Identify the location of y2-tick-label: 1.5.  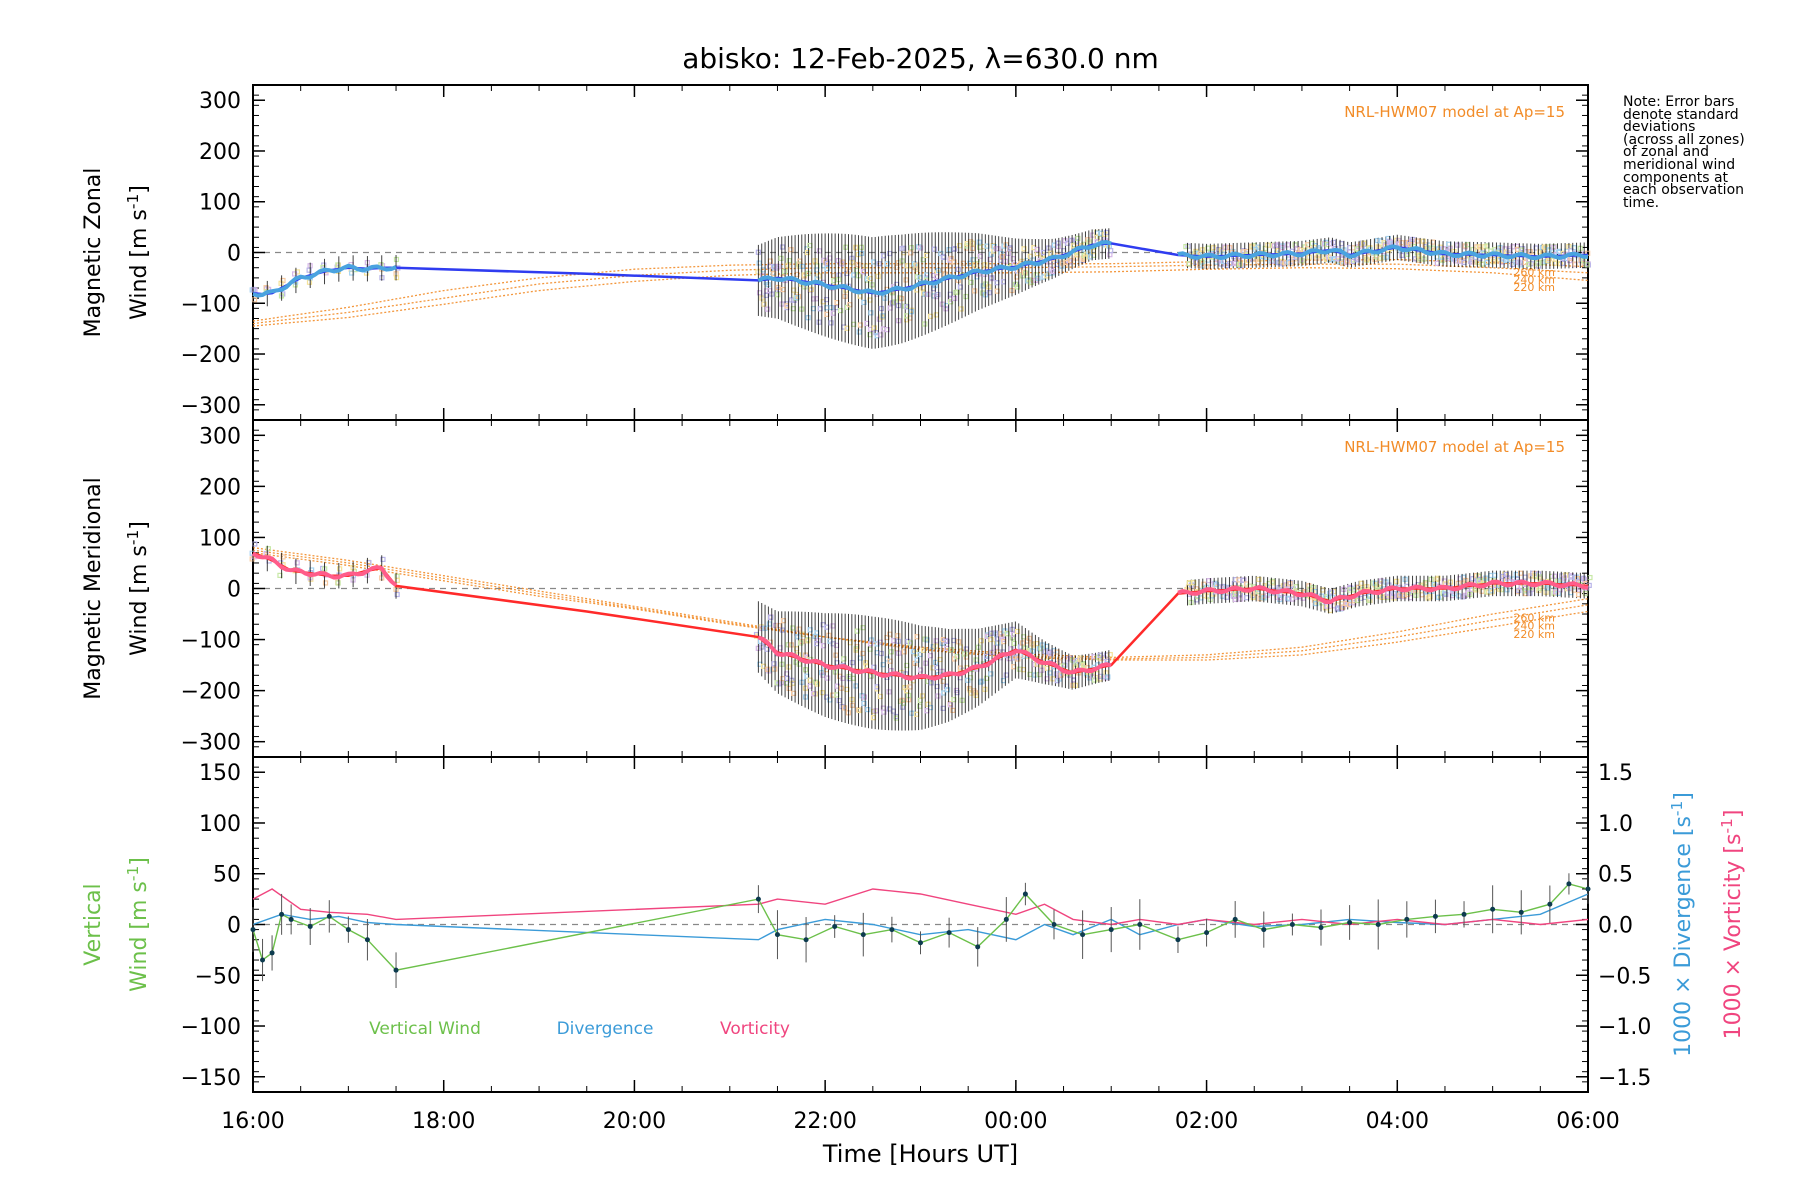
(1615, 773).